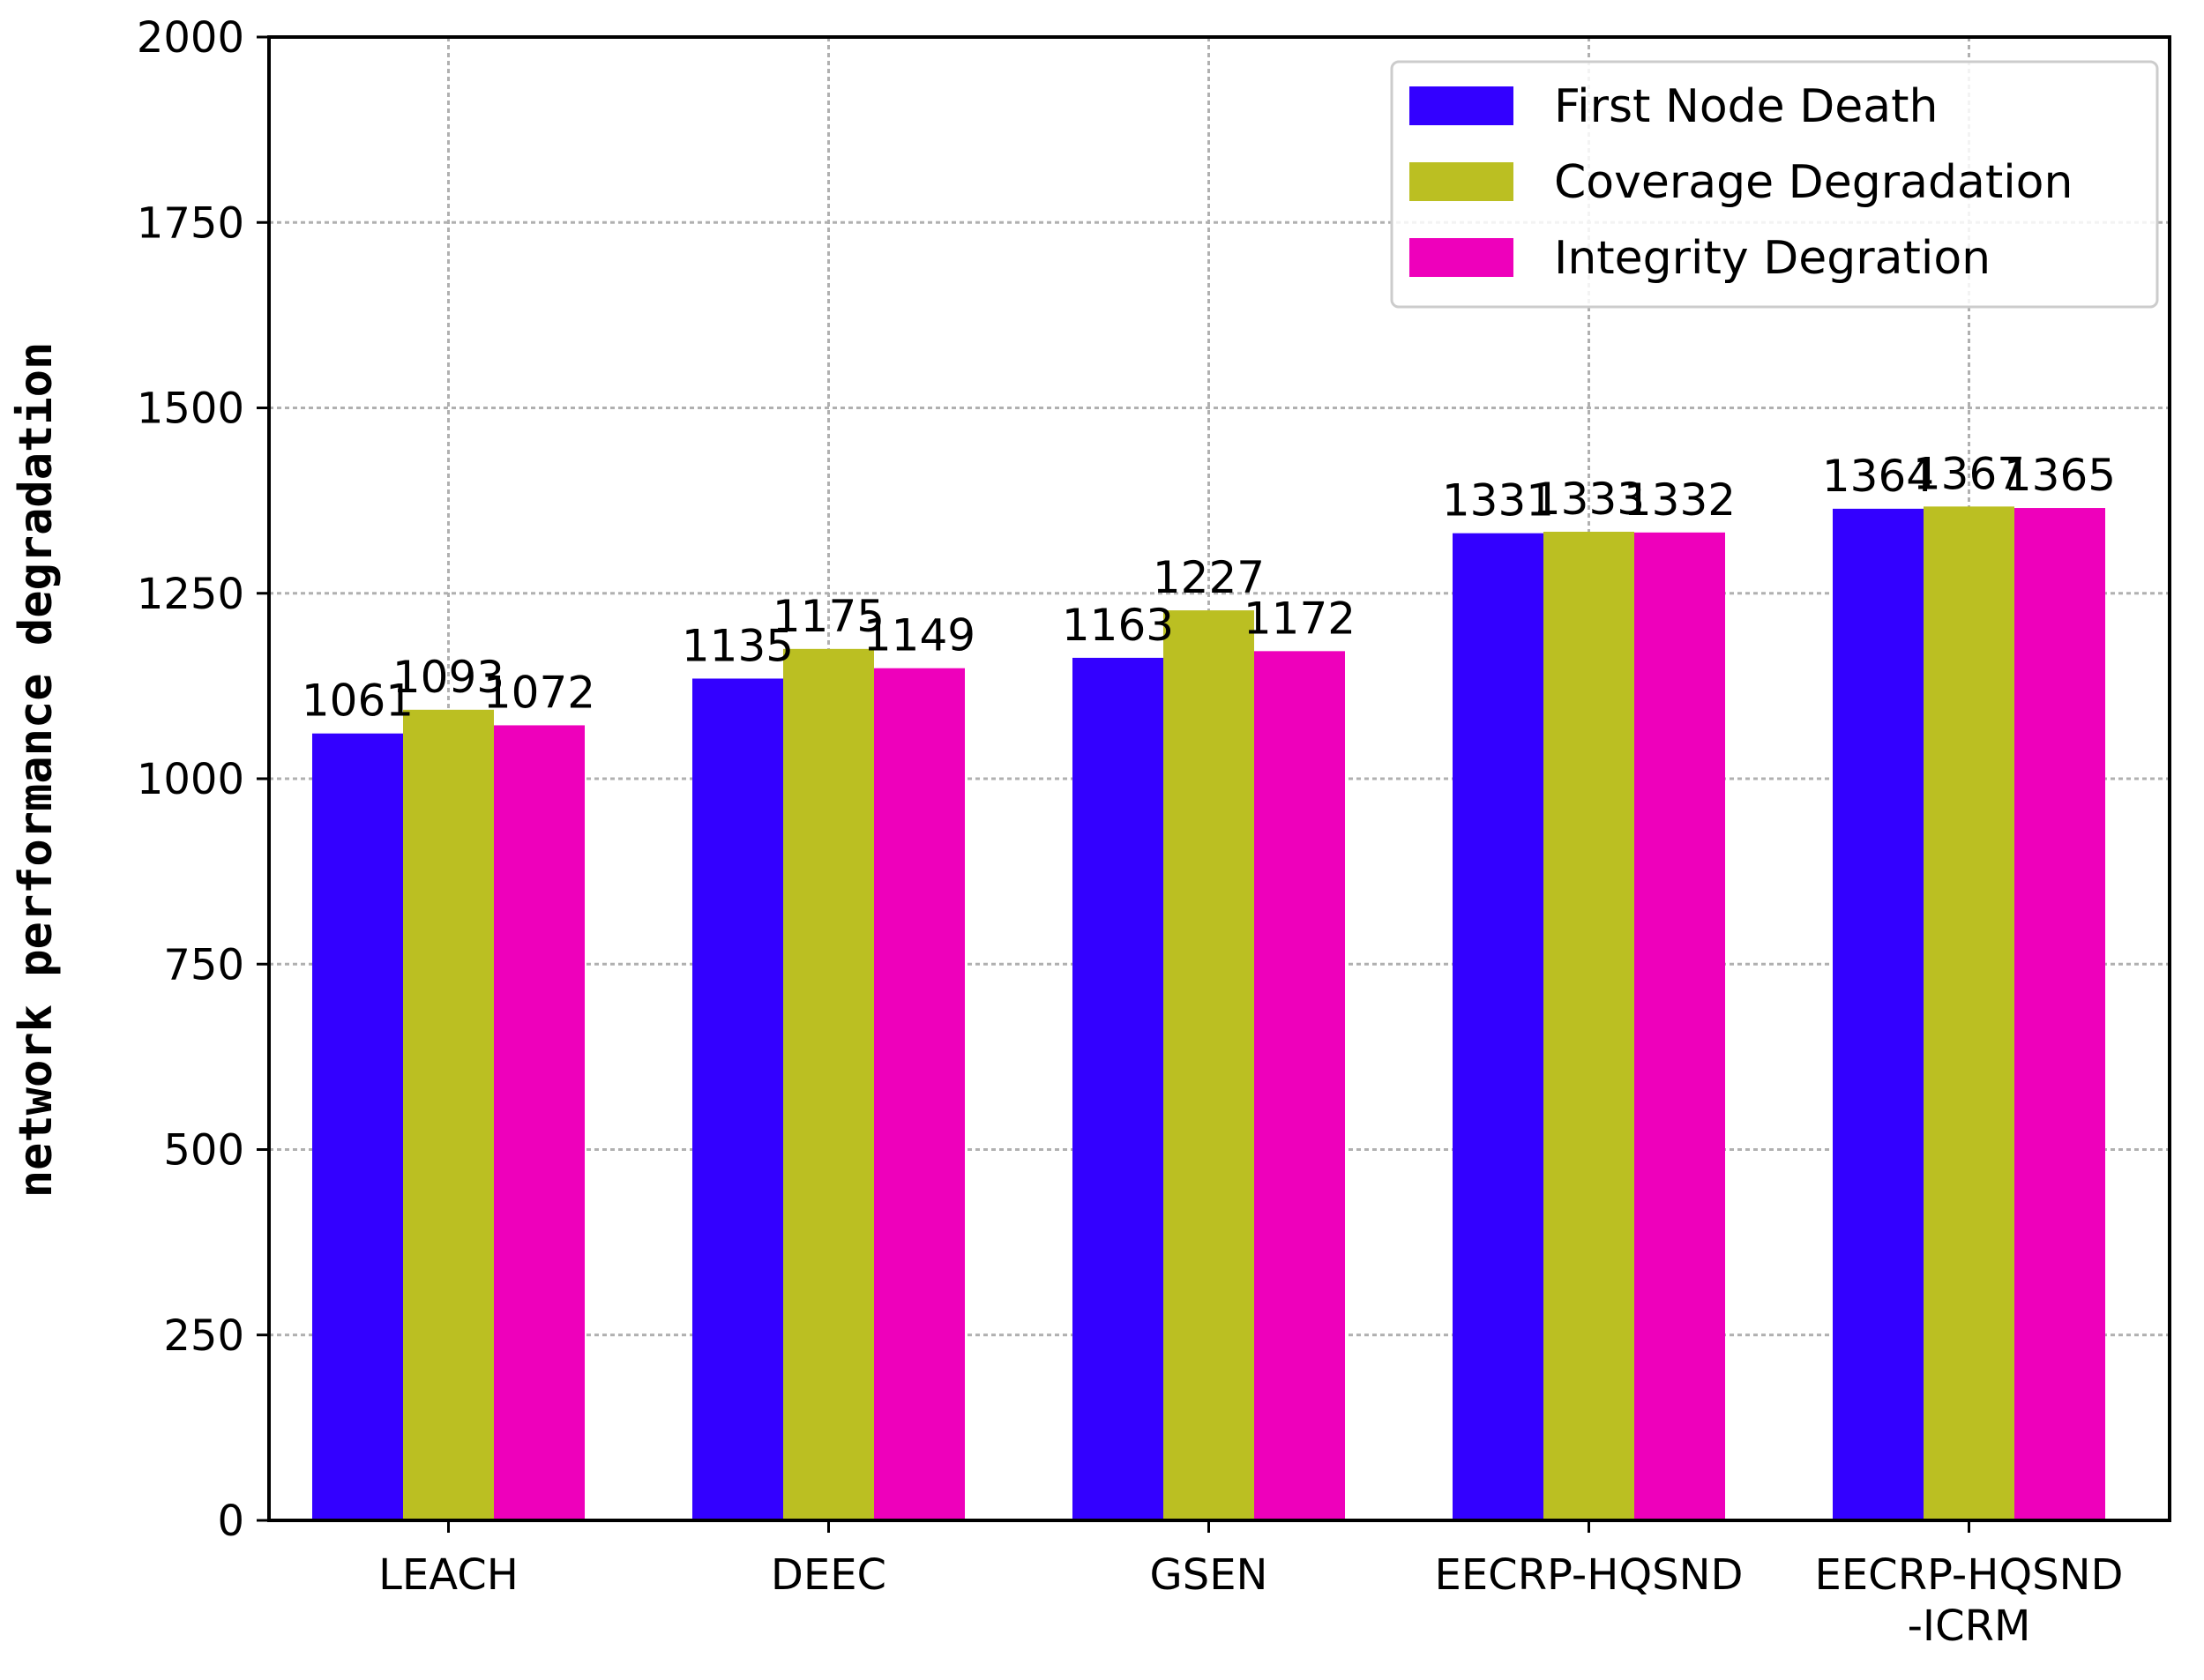 The width and height of the screenshot is (2204, 1680). What do you see at coordinates (204, 1336) in the screenshot?
I see `y-tick-label: 250` at bounding box center [204, 1336].